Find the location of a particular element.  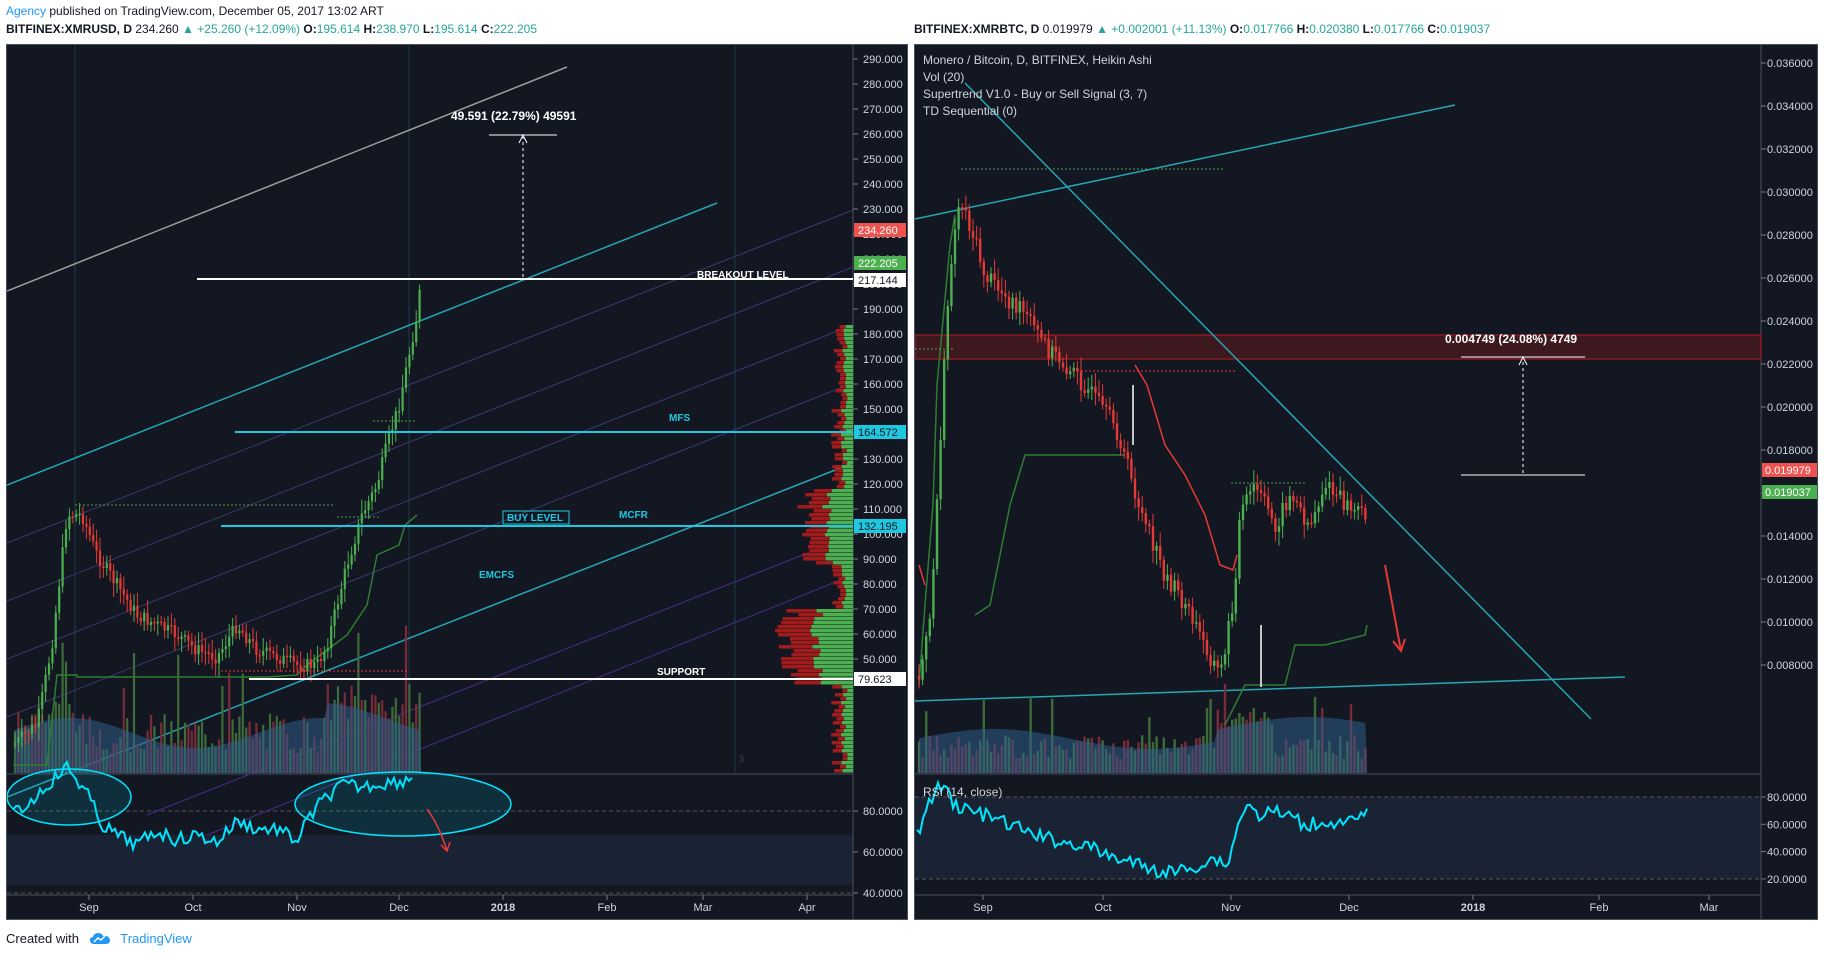

channel-top-line is located at coordinates (362, 344).